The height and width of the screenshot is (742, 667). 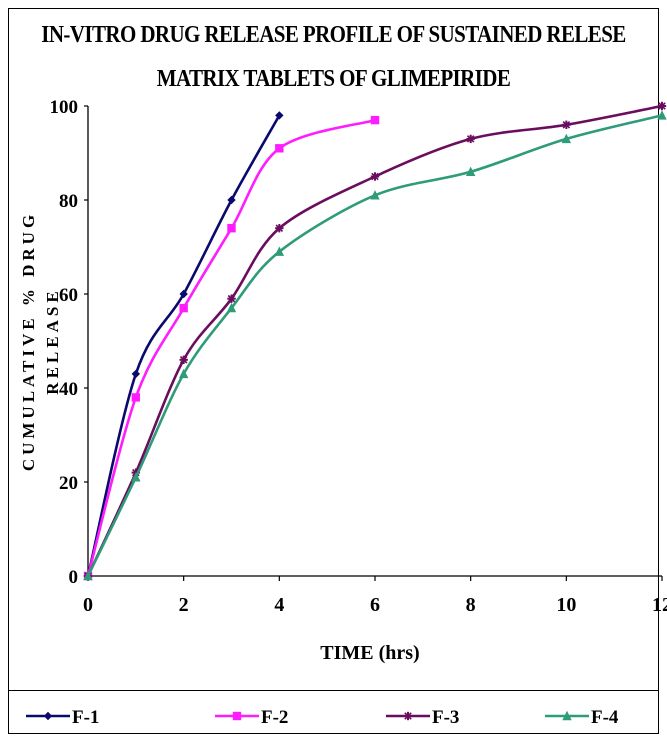 I want to click on y-tick-label: 60, so click(x=68, y=295).